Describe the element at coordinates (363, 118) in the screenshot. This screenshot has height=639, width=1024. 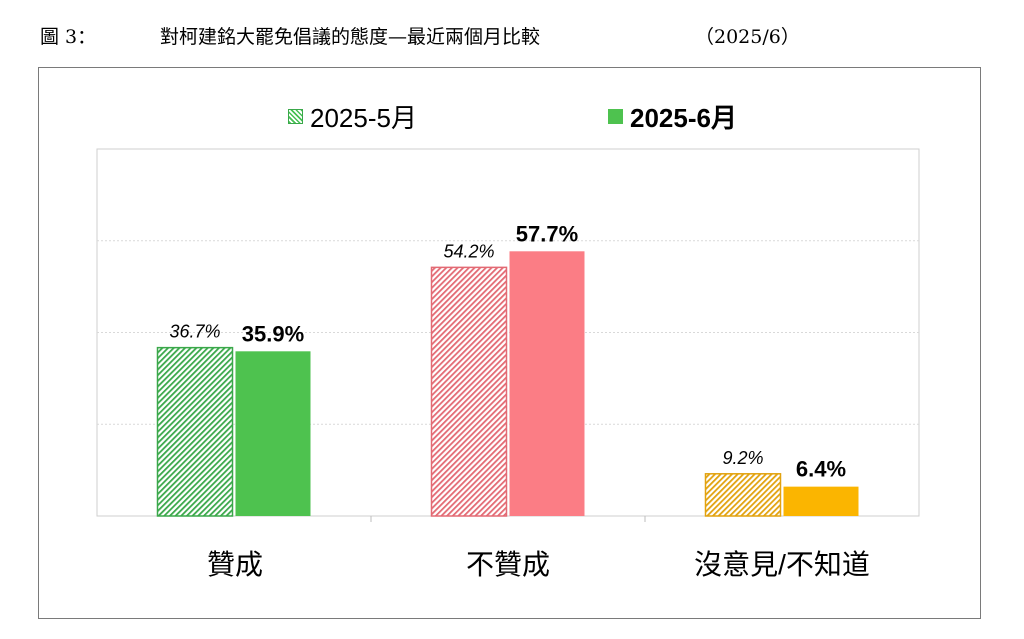
I see `legend-label-may: 2025-5月` at that location.